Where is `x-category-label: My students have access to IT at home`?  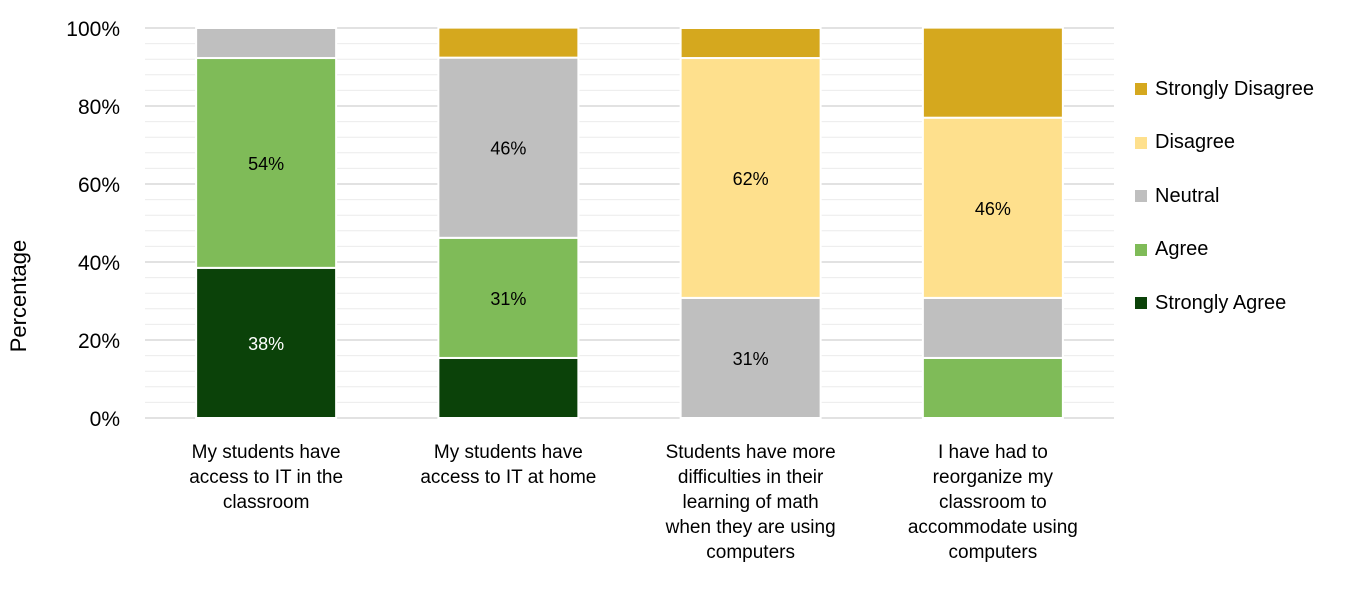
x-category-label: My students have access to IT at home is located at coordinates (508, 465).